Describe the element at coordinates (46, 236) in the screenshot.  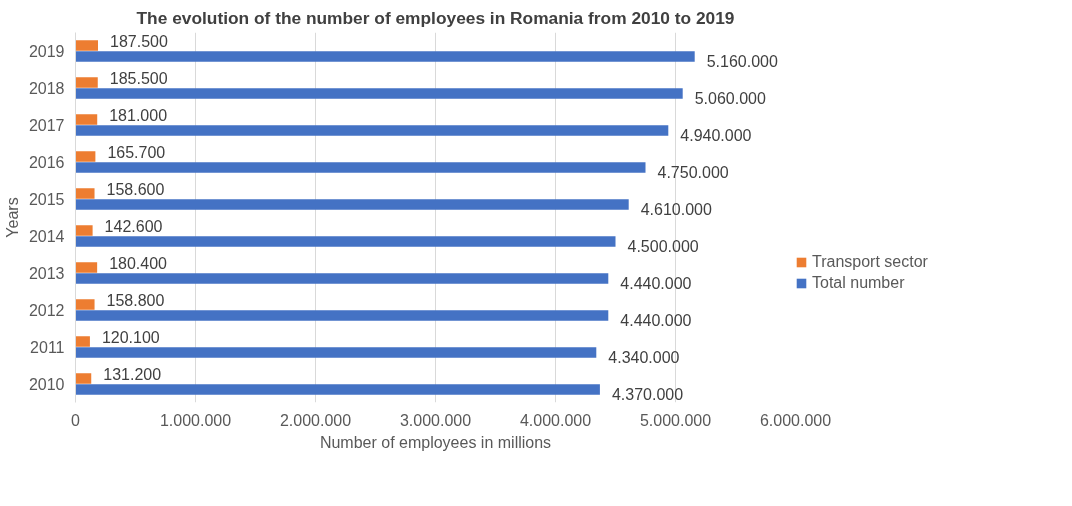
I see `y-tick-label: 2014` at that location.